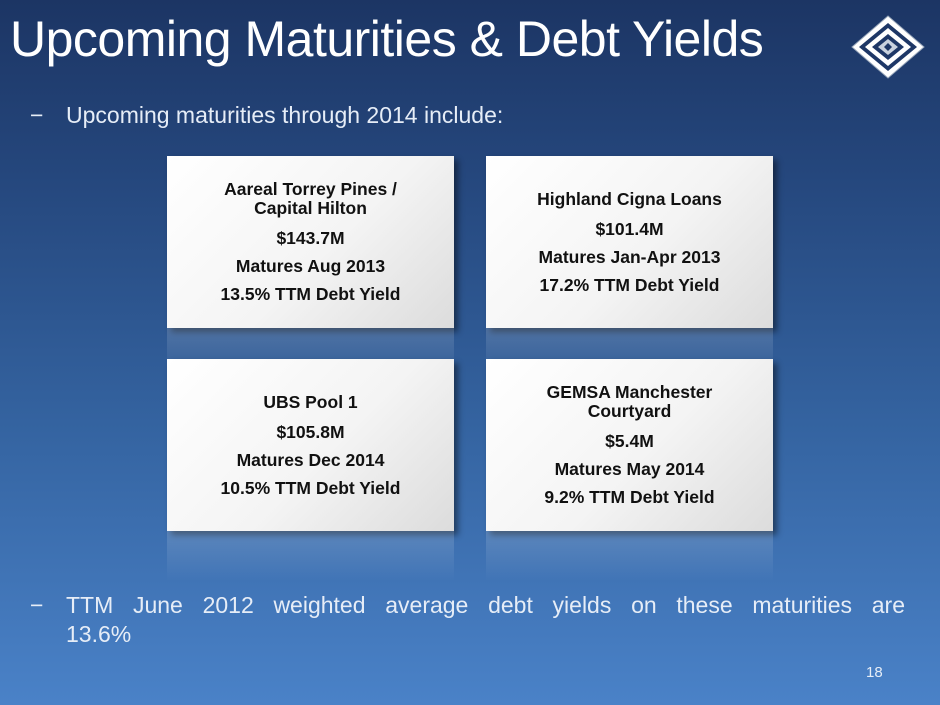 The width and height of the screenshot is (940, 705). I want to click on card-name-line2: Courtyard, so click(629, 411).